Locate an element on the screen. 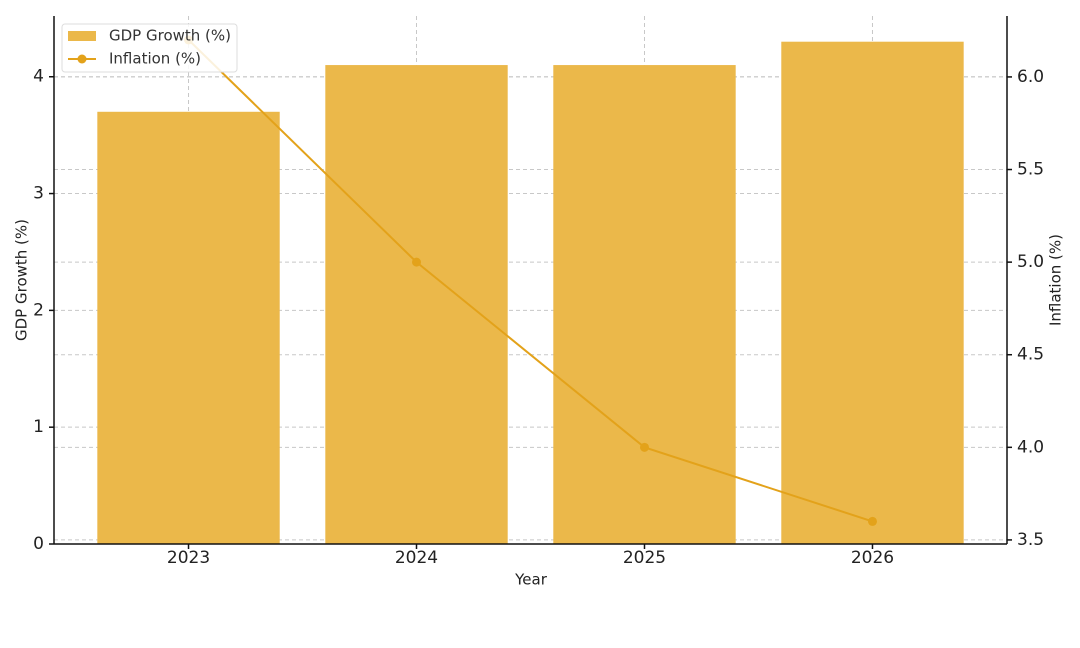 The height and width of the screenshot is (648, 1080). y-axis-label: GDP Growth (%) is located at coordinates (22, 280).